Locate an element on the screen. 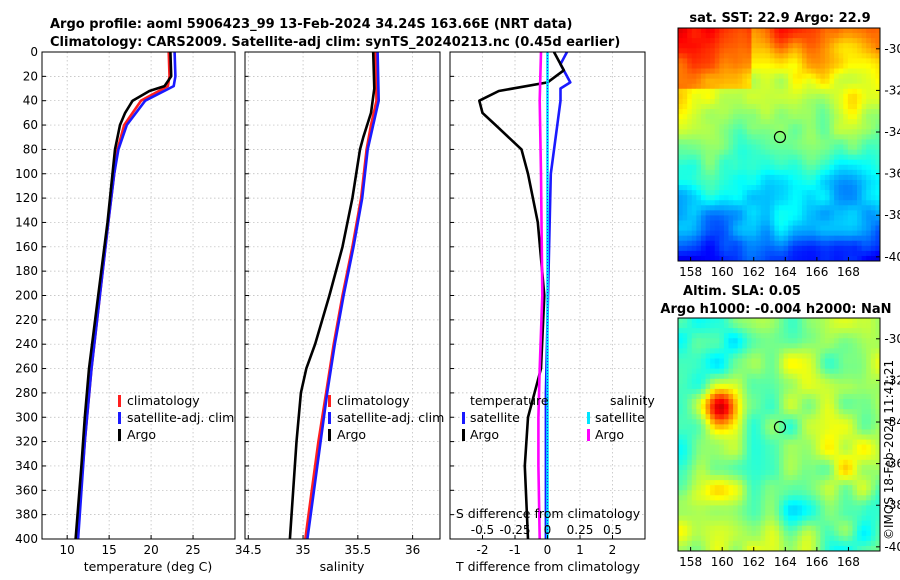 The width and height of the screenshot is (900, 580). depth-tick-label: 0 is located at coordinates (34, 52).